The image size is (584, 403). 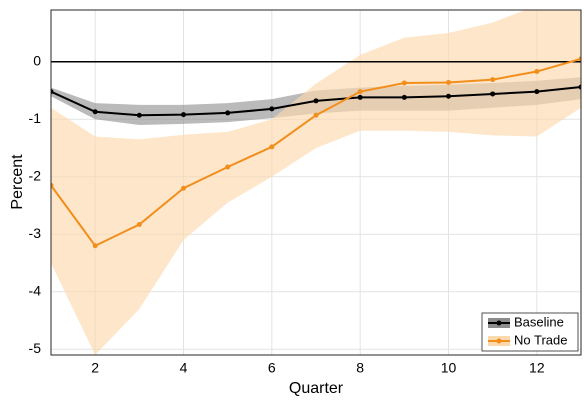 What do you see at coordinates (35, 175) in the screenshot?
I see `y-tick-label: -2` at bounding box center [35, 175].